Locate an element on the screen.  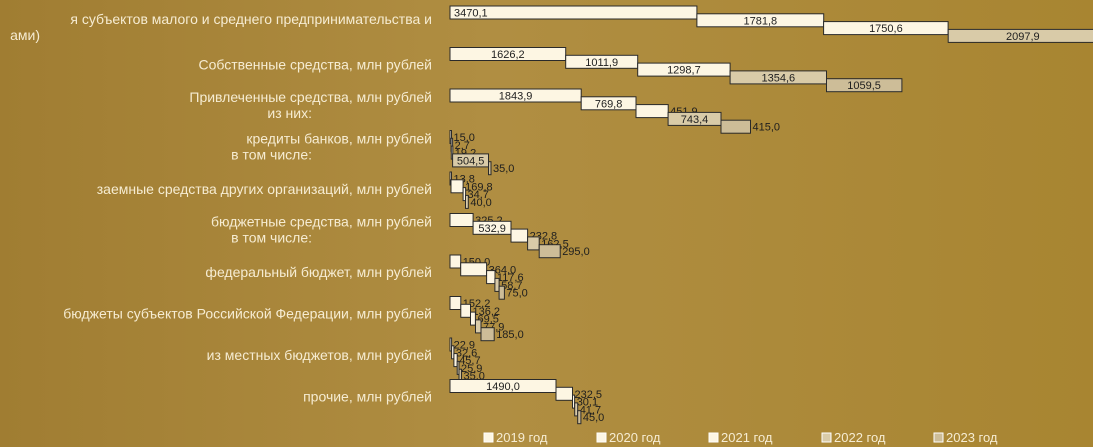
data-label: 1490,0 is located at coordinates (503, 387).